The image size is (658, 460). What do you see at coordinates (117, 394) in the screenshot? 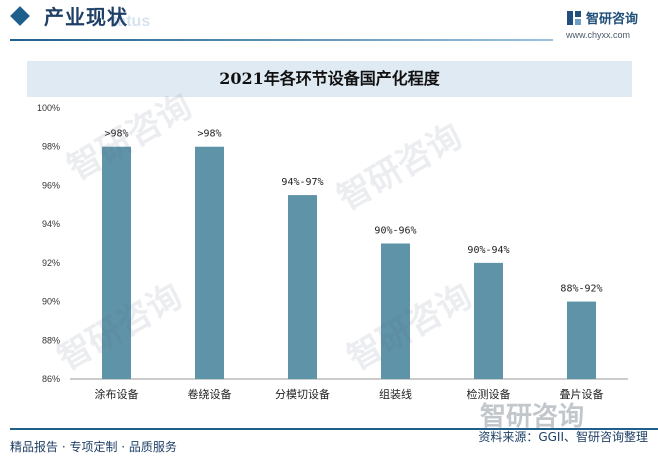
I see `x-tick-label: 涂布设备` at bounding box center [117, 394].